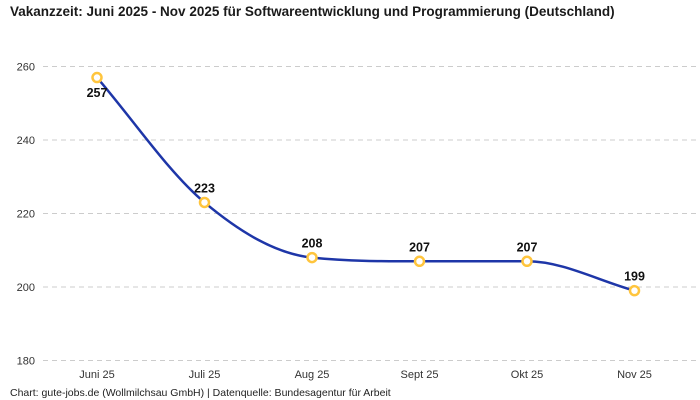  I want to click on x-axis-tick-label: Juli 25, so click(205, 375).